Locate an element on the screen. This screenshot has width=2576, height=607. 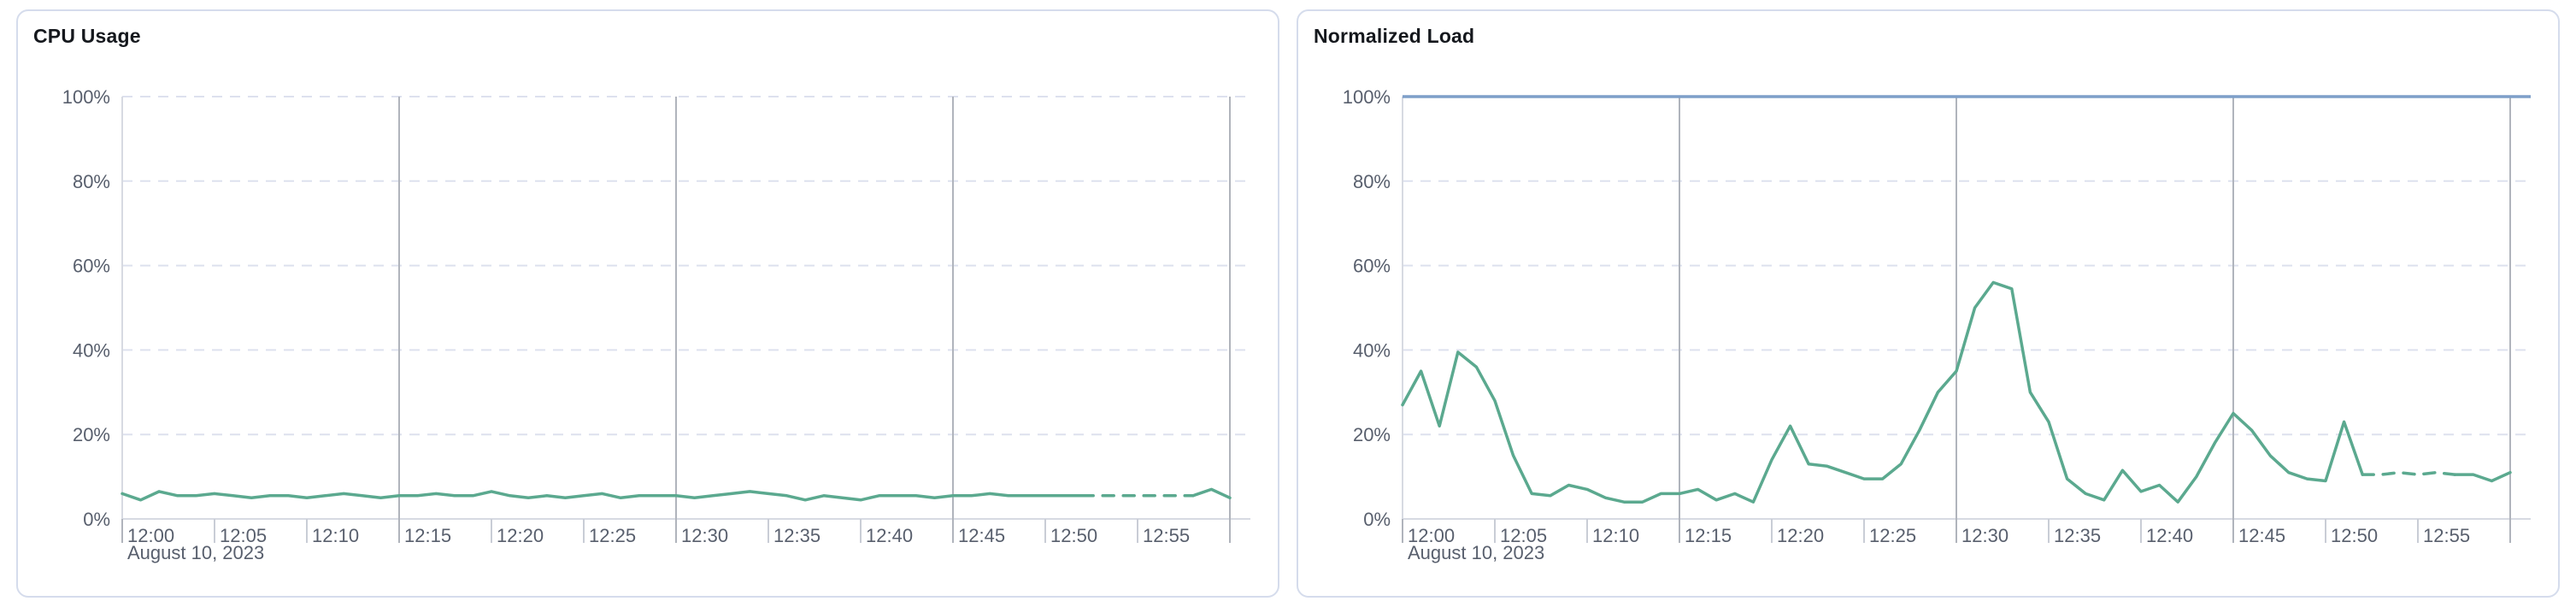
chart-title-normalized-load: Normalized Load is located at coordinates (1394, 36).